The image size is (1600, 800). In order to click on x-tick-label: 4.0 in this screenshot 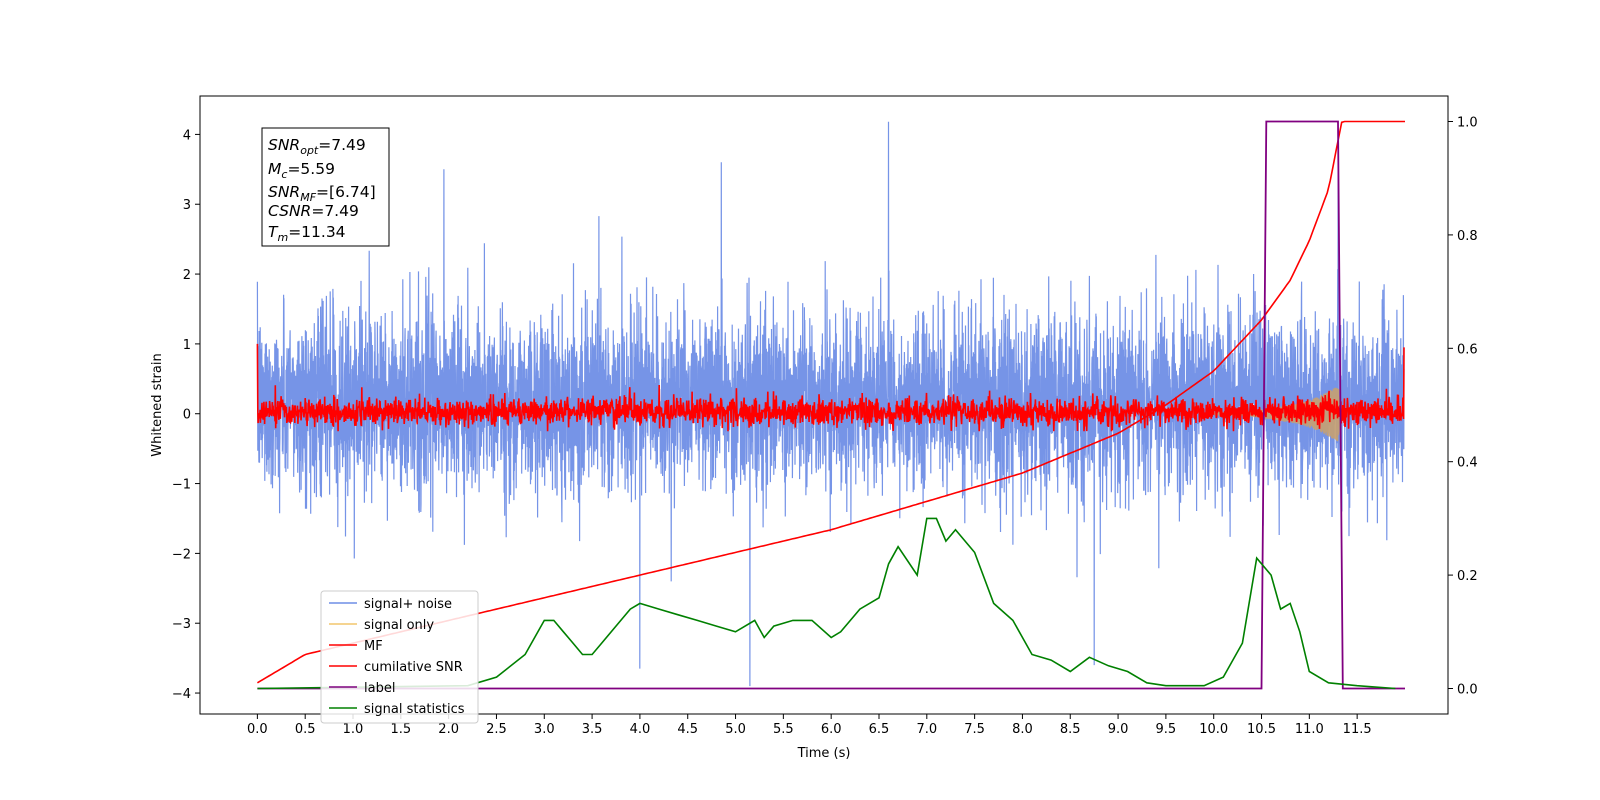, I will do `click(640, 729)`.